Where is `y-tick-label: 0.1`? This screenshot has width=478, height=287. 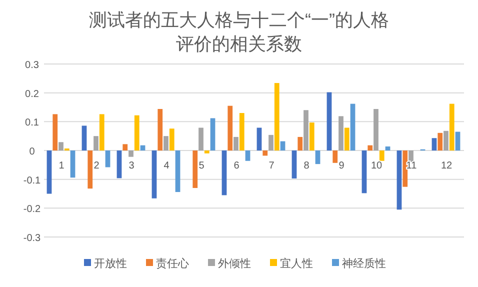 y-tick-label: 0.1 is located at coordinates (32, 123).